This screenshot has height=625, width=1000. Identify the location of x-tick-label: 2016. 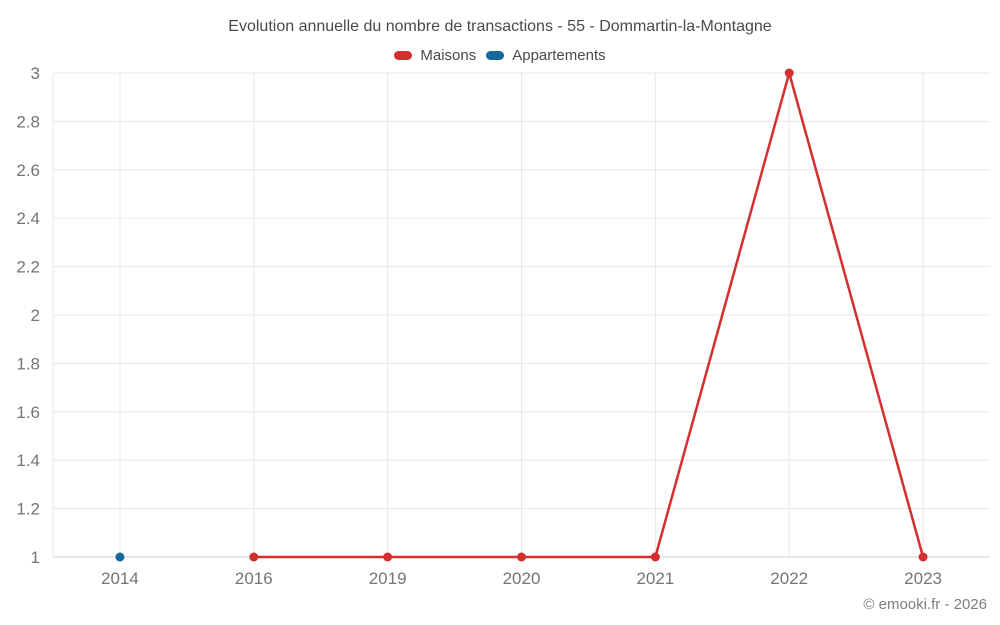
(254, 578).